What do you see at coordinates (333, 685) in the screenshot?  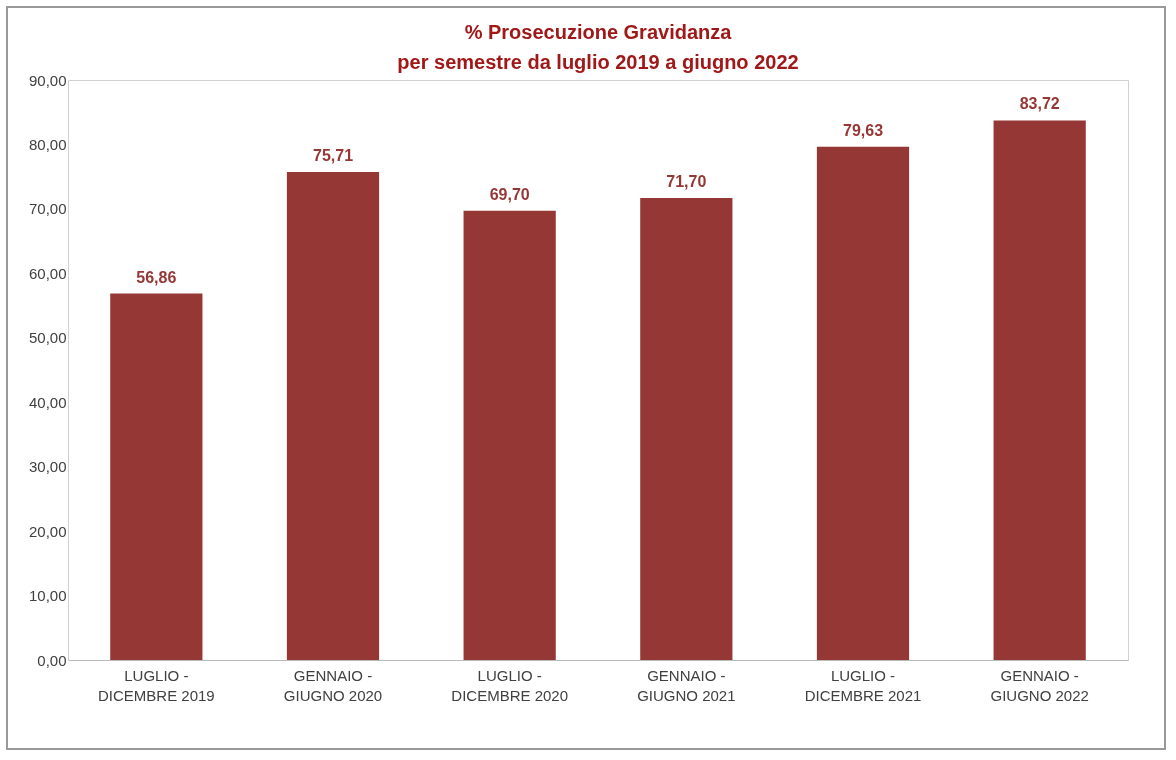 I see `x-tick-label: GENNAIO - GIUGNO 2020` at bounding box center [333, 685].